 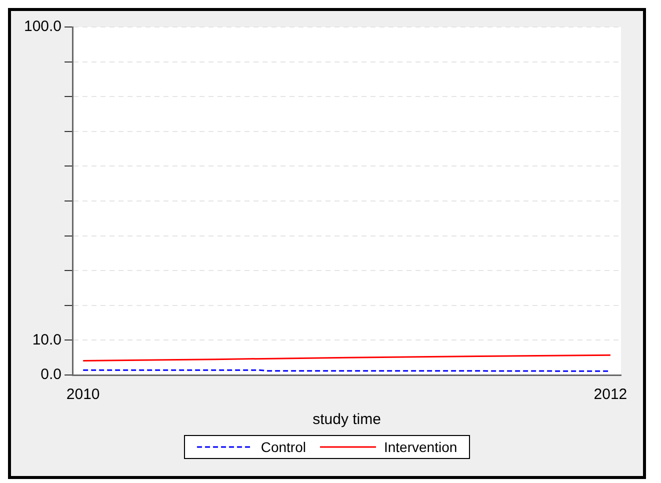 I want to click on x-tick-label: 2012, so click(x=611, y=395).